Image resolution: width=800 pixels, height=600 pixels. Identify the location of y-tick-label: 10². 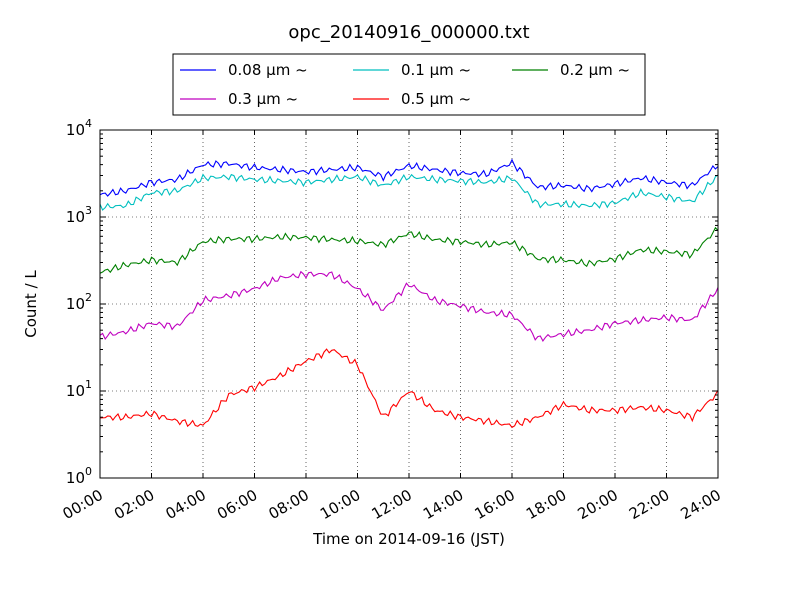
(79, 302).